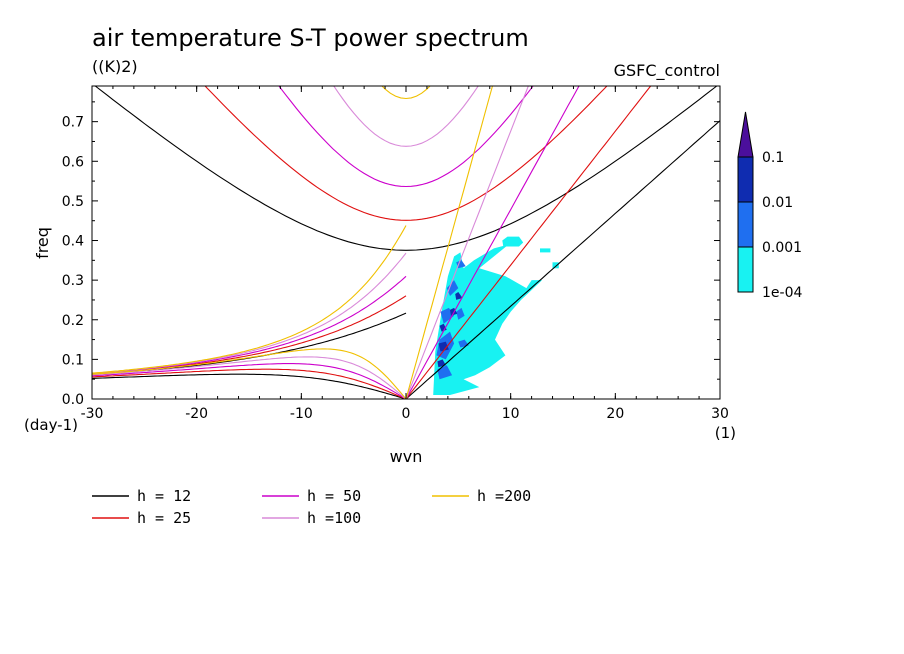 This screenshot has height=654, width=904. What do you see at coordinates (73, 202) in the screenshot?
I see `y-tick-label: 0.5` at bounding box center [73, 202].